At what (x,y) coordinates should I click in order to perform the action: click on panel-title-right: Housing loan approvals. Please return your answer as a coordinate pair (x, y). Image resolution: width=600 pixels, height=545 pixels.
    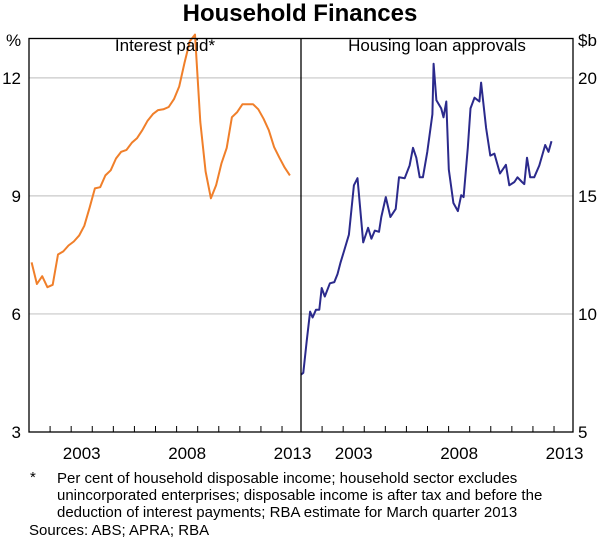
    Looking at the image, I should click on (437, 45).